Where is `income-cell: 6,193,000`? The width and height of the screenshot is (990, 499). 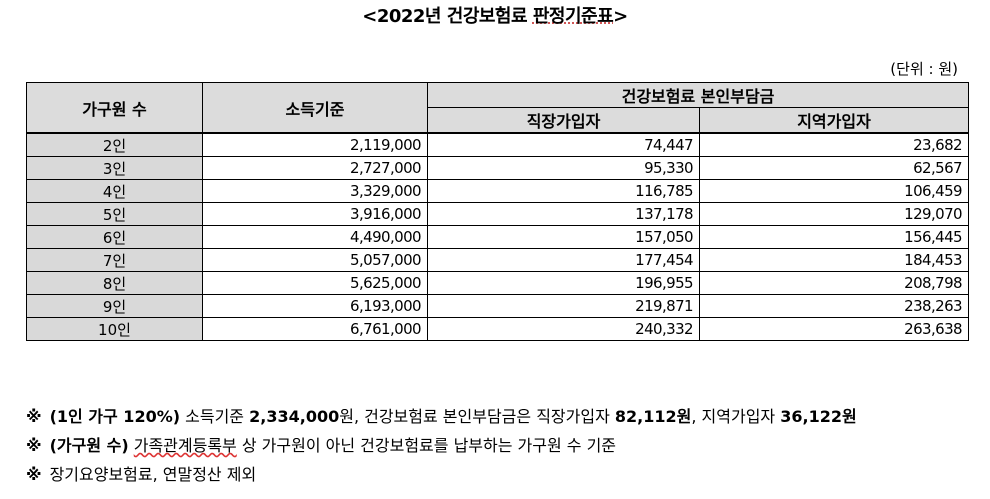 income-cell: 6,193,000 is located at coordinates (315, 306).